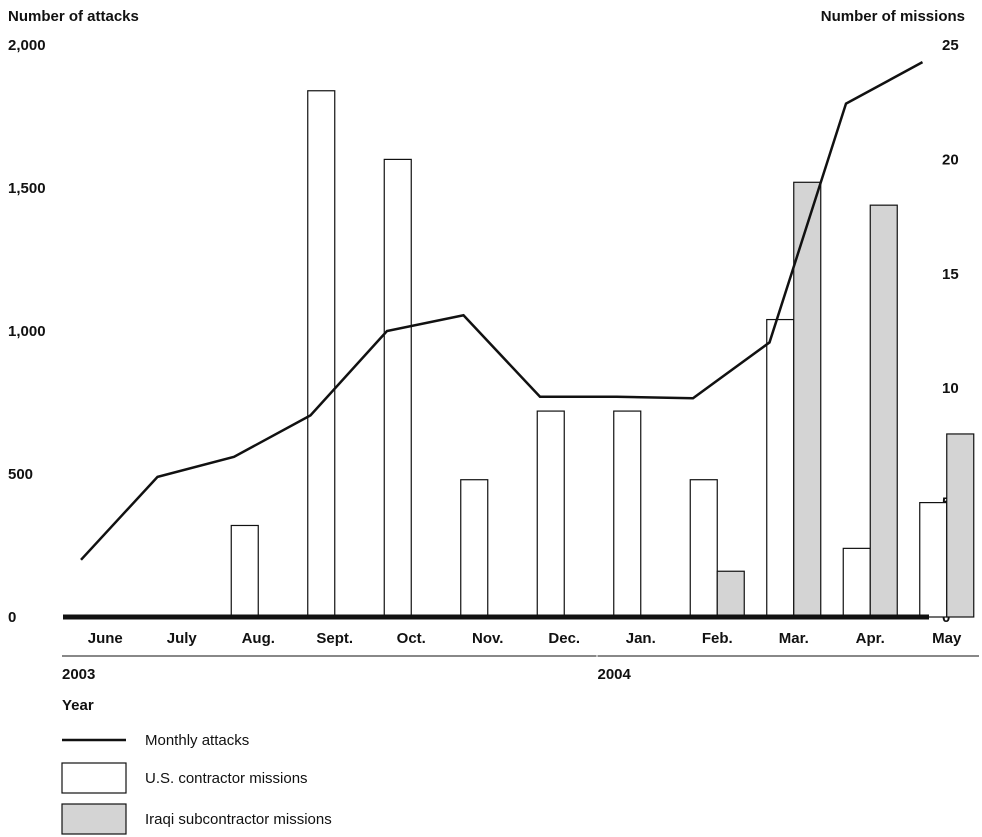  Describe the element at coordinates (27, 188) in the screenshot. I see `left-tick-label: 1,500` at that location.